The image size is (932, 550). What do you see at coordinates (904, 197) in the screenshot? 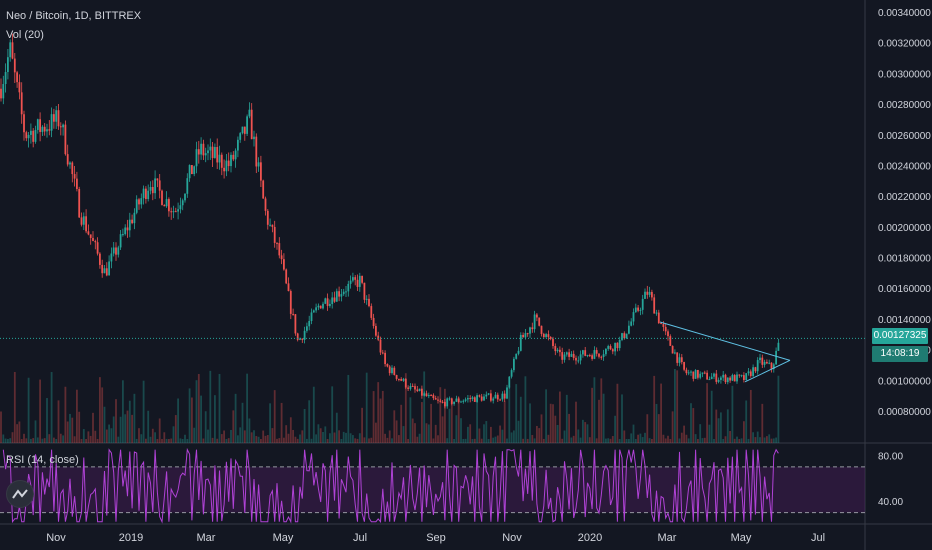
I see `y-tick-label: 0.00220000` at bounding box center [904, 197].